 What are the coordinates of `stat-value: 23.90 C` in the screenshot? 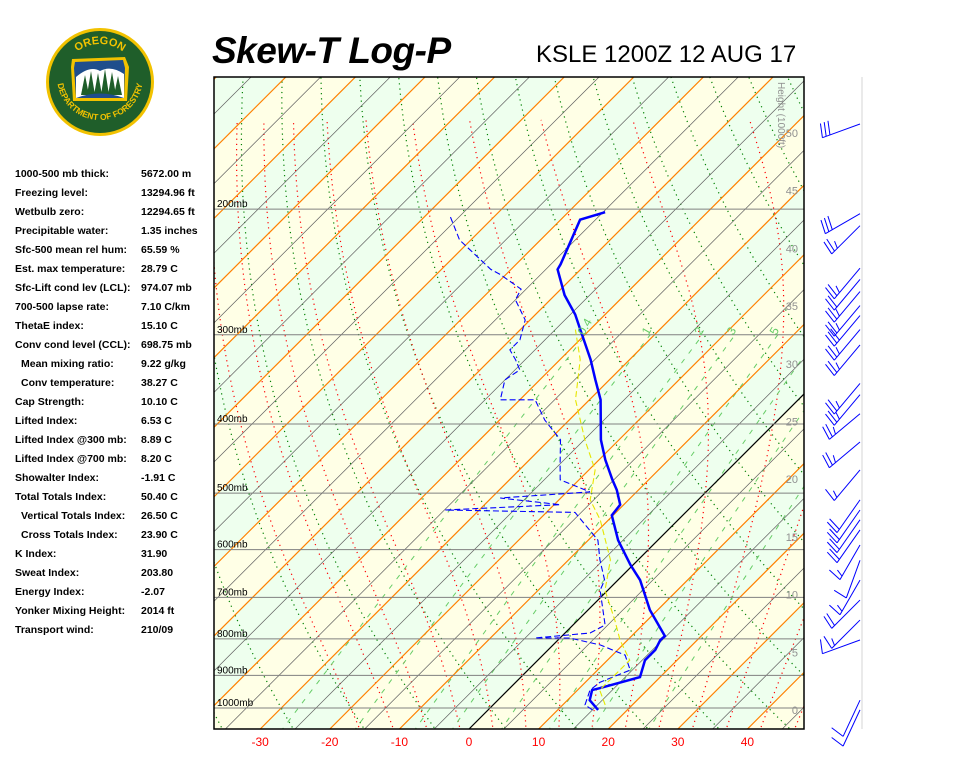 It's located at (159, 535).